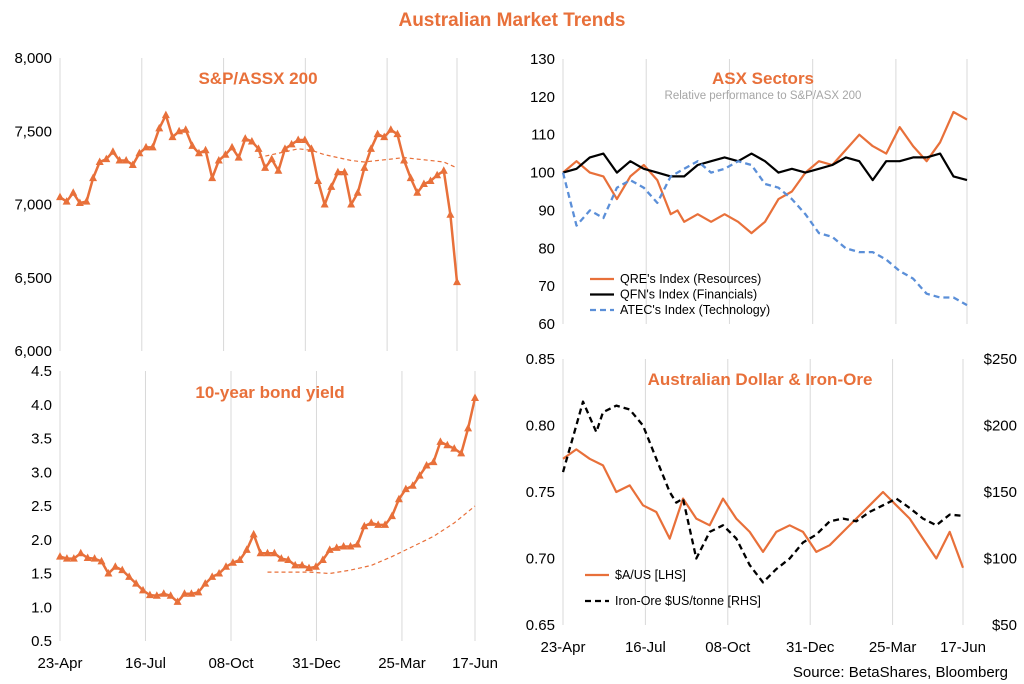 The width and height of the screenshot is (1024, 684). Describe the element at coordinates (41, 574) in the screenshot. I see `y-tick-label: 1.5` at that location.